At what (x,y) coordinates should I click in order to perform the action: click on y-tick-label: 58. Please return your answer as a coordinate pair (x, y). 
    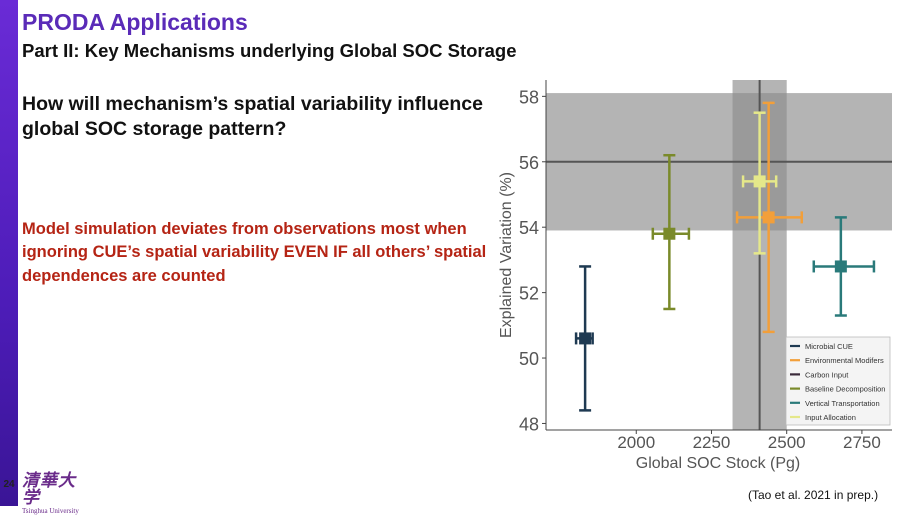
    Looking at the image, I should click on (529, 97).